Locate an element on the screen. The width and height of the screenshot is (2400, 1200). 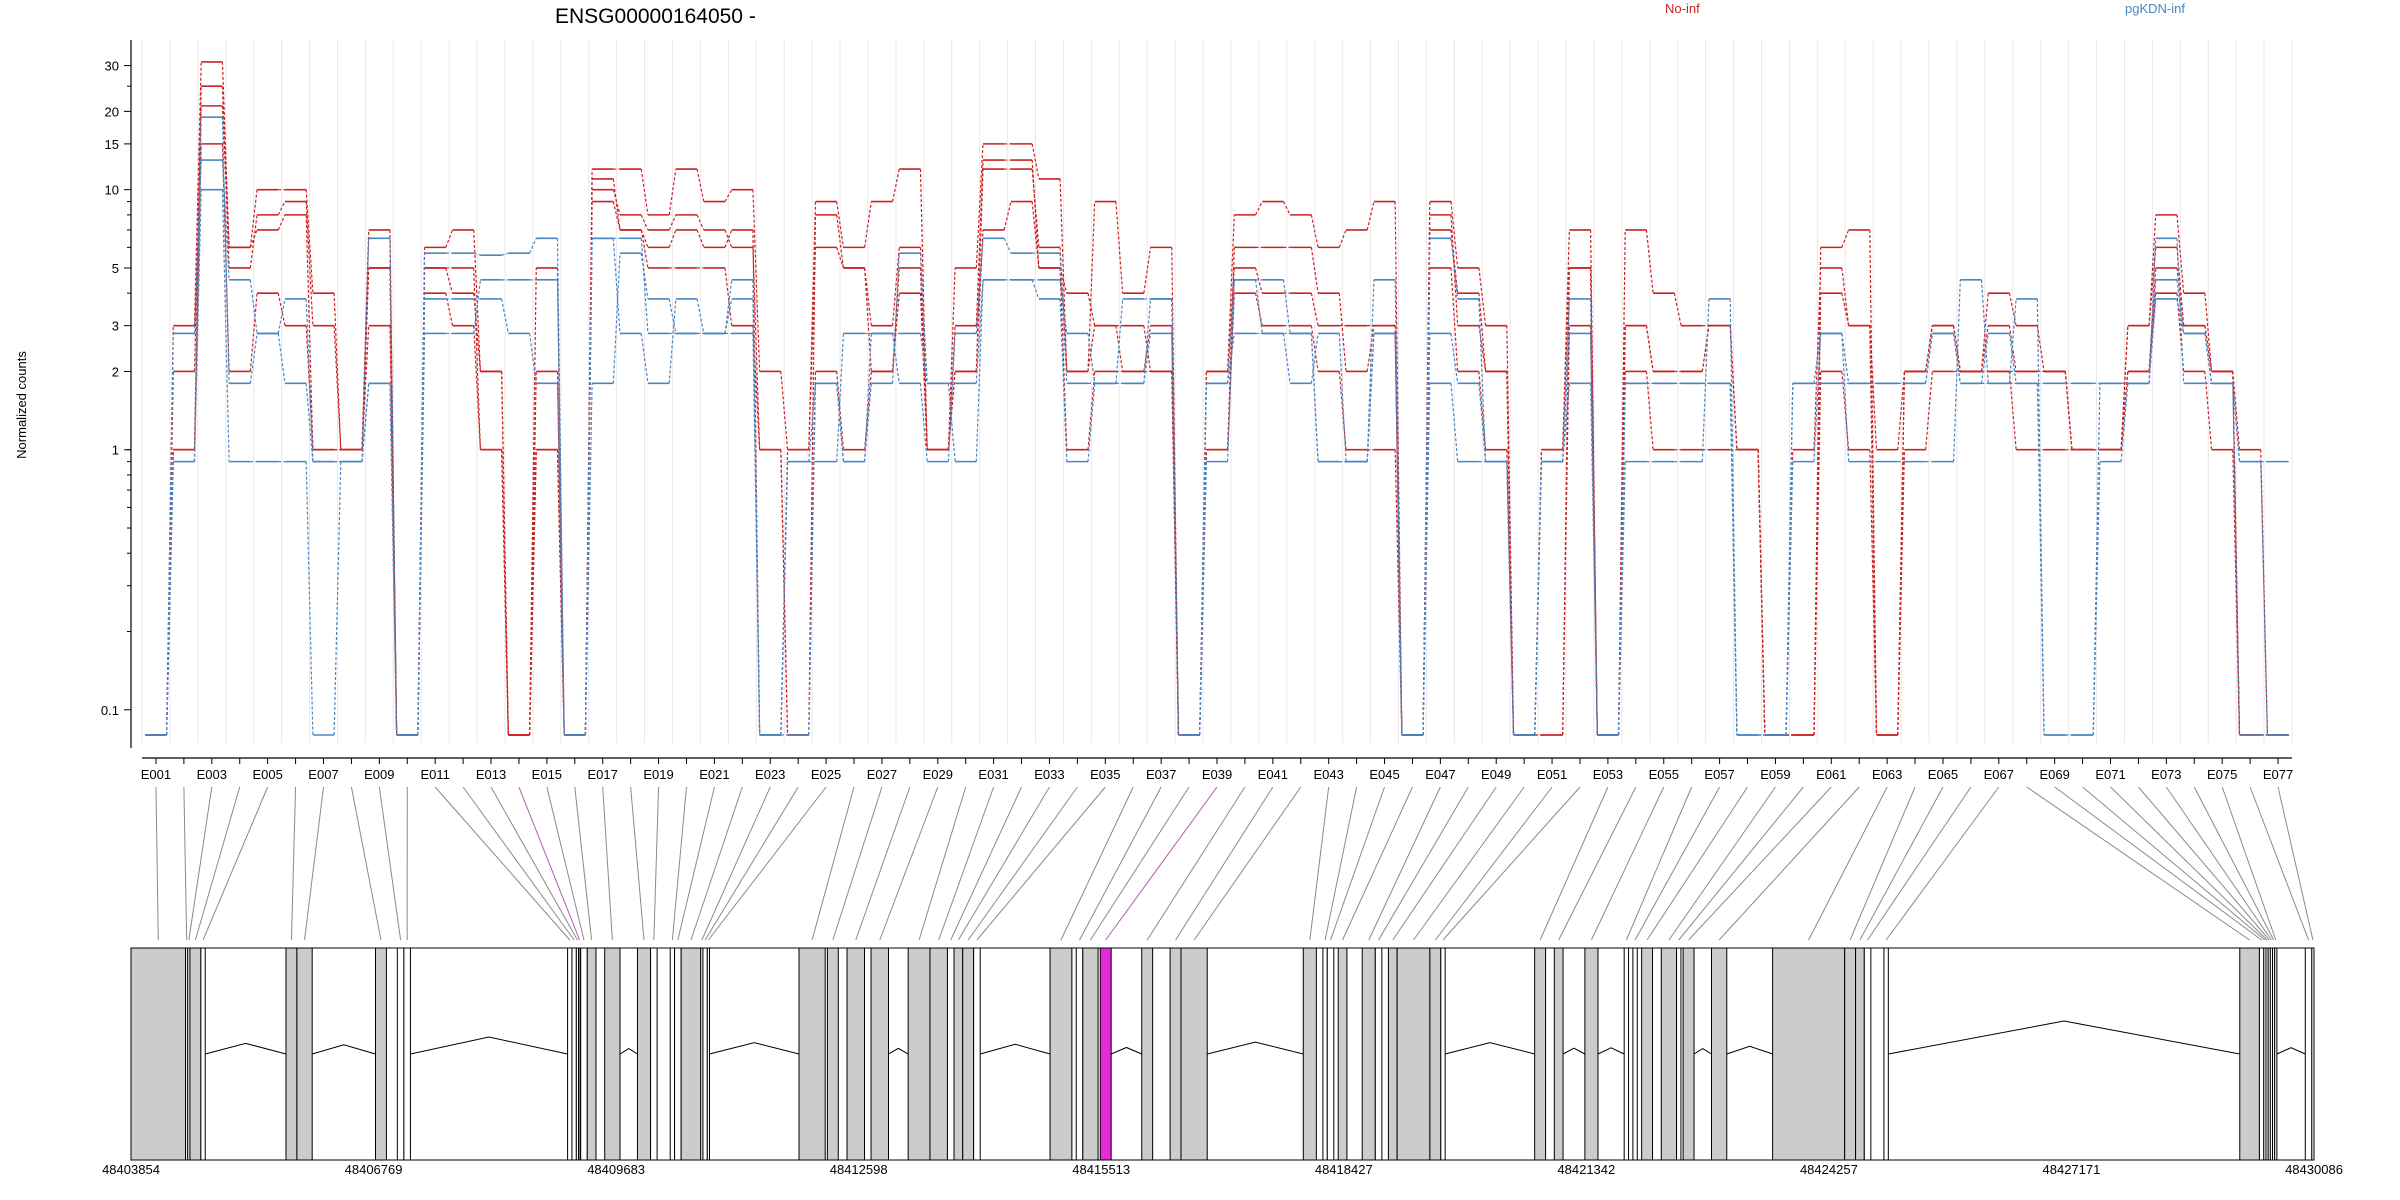
y-tick-label: 5 is located at coordinates (115, 268).